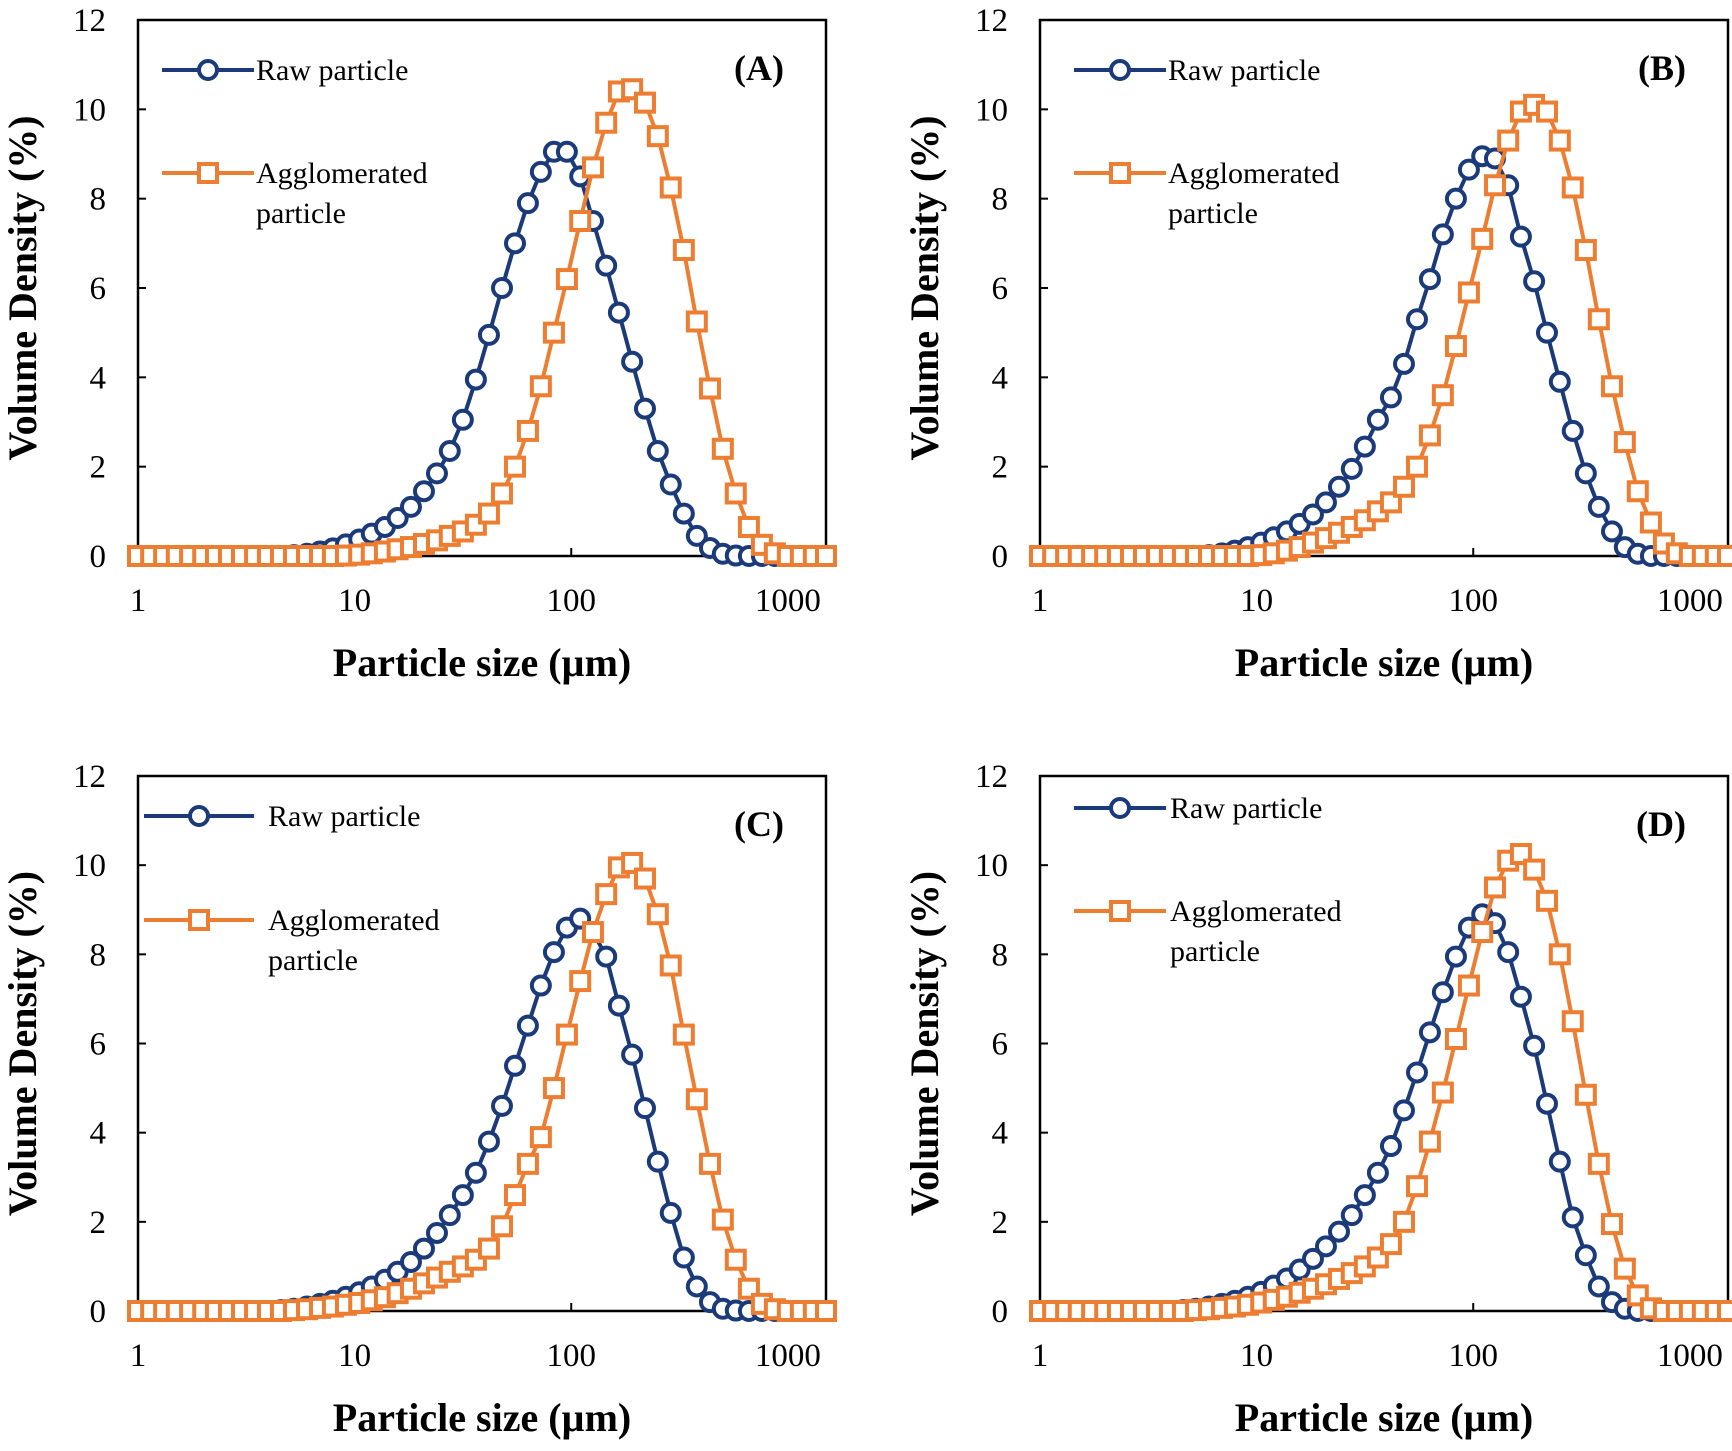 The height and width of the screenshot is (1451, 1732). Describe the element at coordinates (1473, 601) in the screenshot. I see `x-tick-label: 100` at that location.